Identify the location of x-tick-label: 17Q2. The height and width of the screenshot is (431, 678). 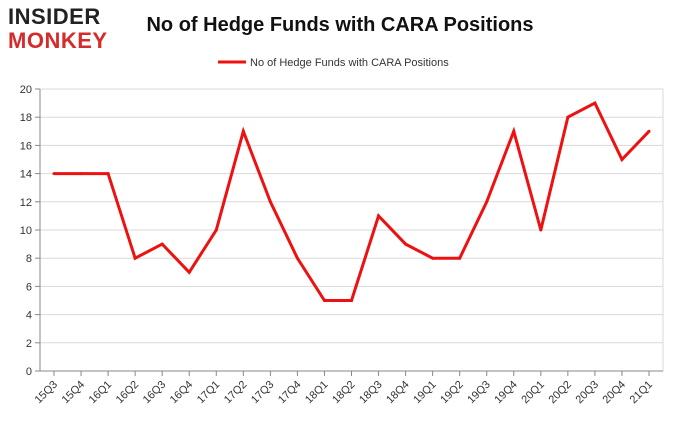
(236, 393).